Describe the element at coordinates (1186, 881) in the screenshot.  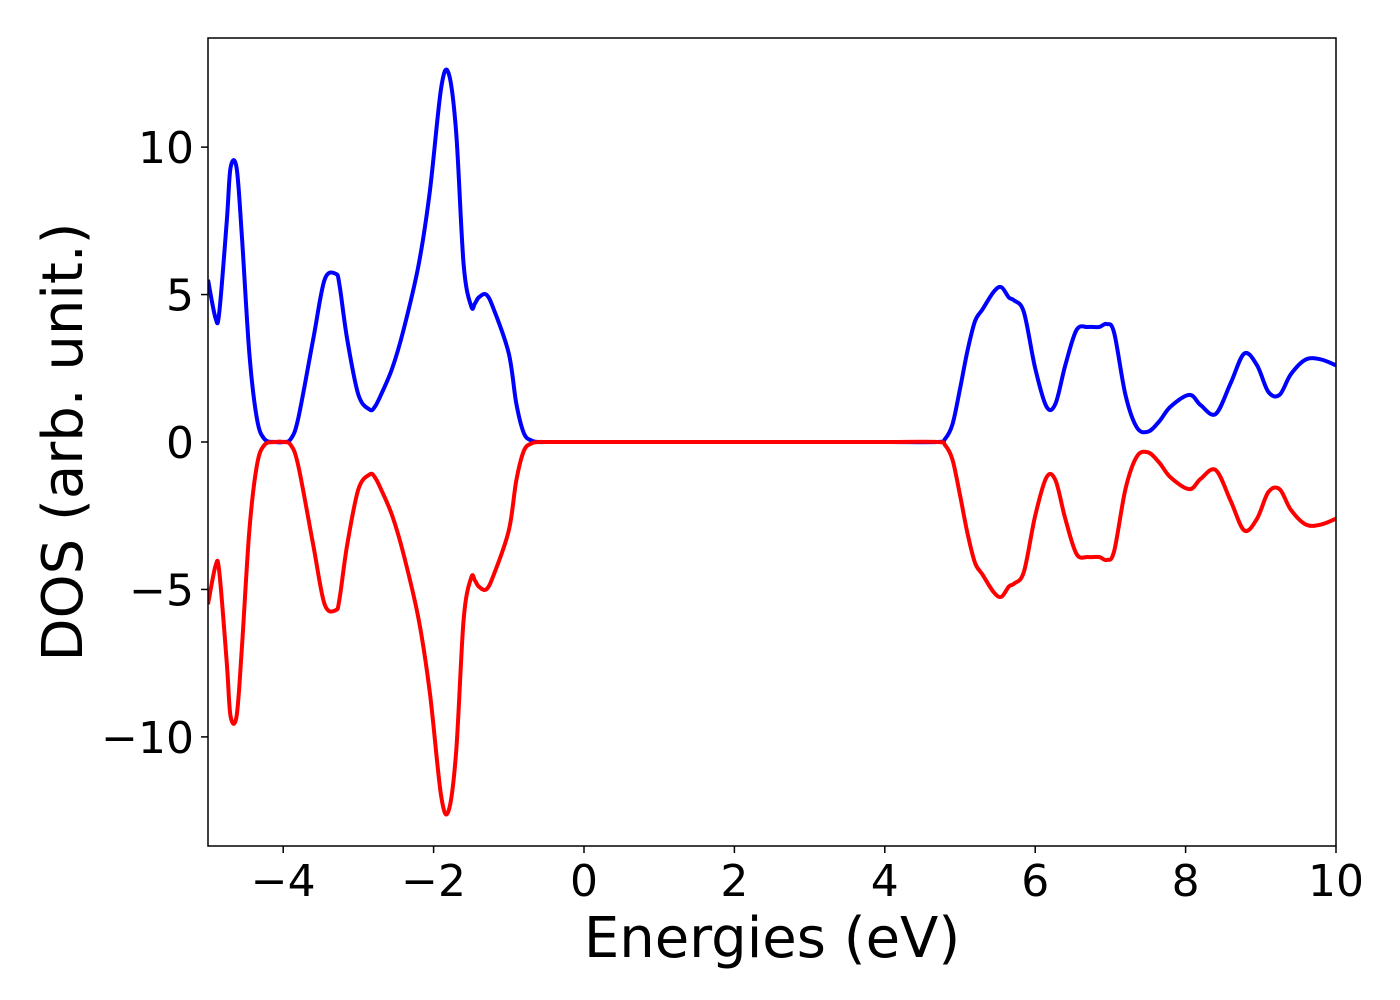
I see `x-tick-label: 8` at that location.